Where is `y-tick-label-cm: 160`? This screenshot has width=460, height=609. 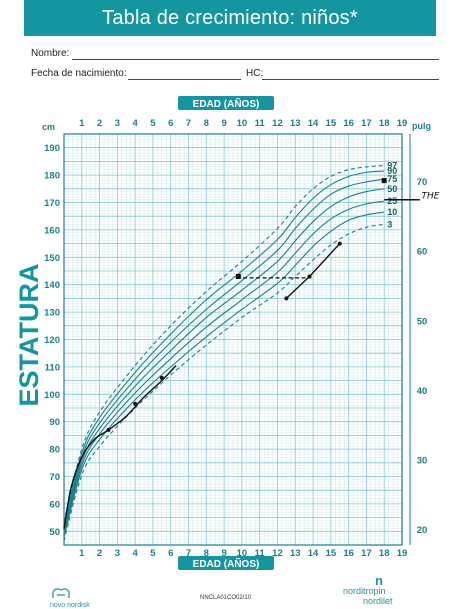
y-tick-label-cm: 160 is located at coordinates (52, 230).